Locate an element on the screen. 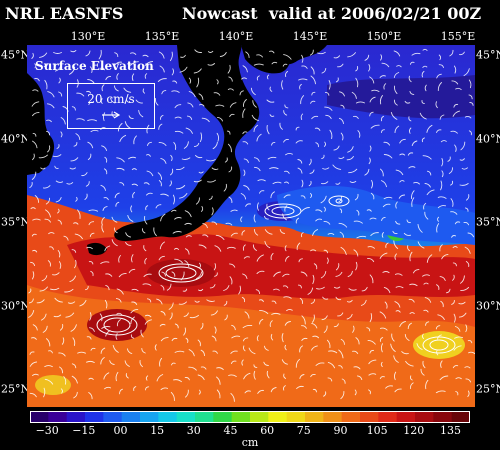 Image resolution: width=500 pixels, height=450 pixels. vector-scale-legend: 20 cm/s is located at coordinates (111, 106).